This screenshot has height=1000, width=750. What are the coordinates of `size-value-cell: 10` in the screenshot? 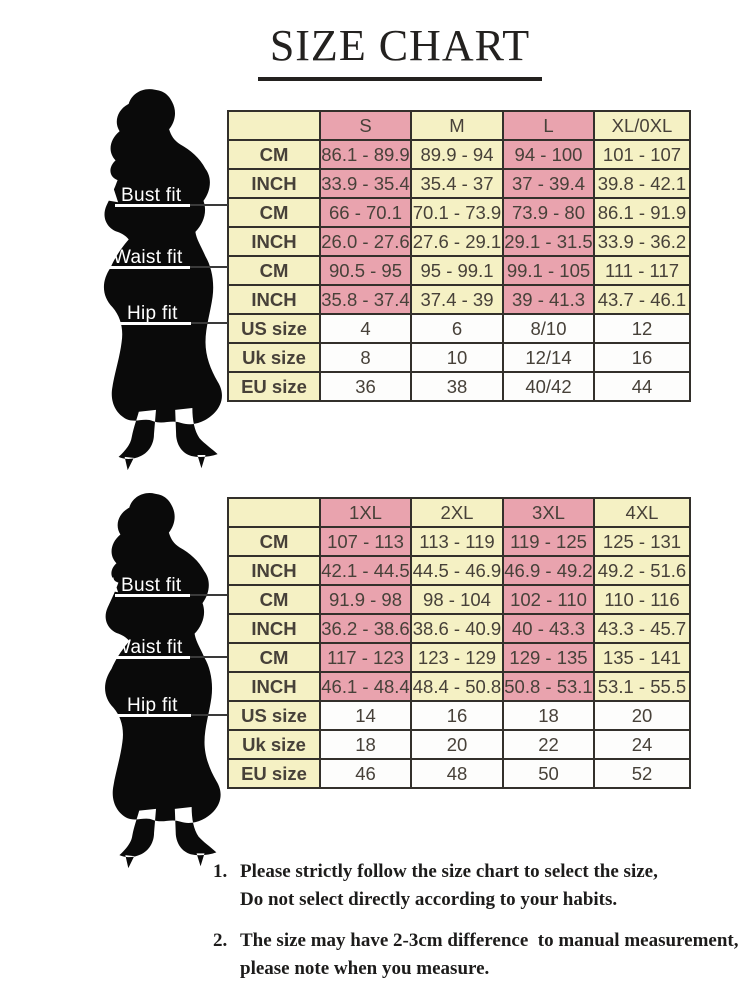 It's located at (457, 357).